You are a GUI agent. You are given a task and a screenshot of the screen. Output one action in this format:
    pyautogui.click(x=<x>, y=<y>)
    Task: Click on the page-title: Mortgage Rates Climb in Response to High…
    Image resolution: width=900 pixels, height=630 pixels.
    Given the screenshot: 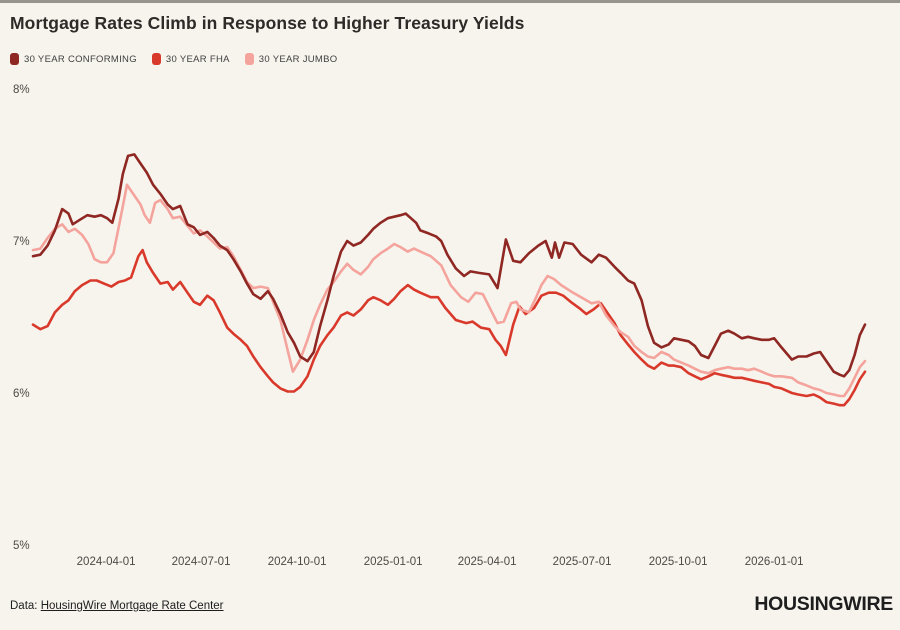 What is the action you would take?
    pyautogui.click(x=267, y=23)
    